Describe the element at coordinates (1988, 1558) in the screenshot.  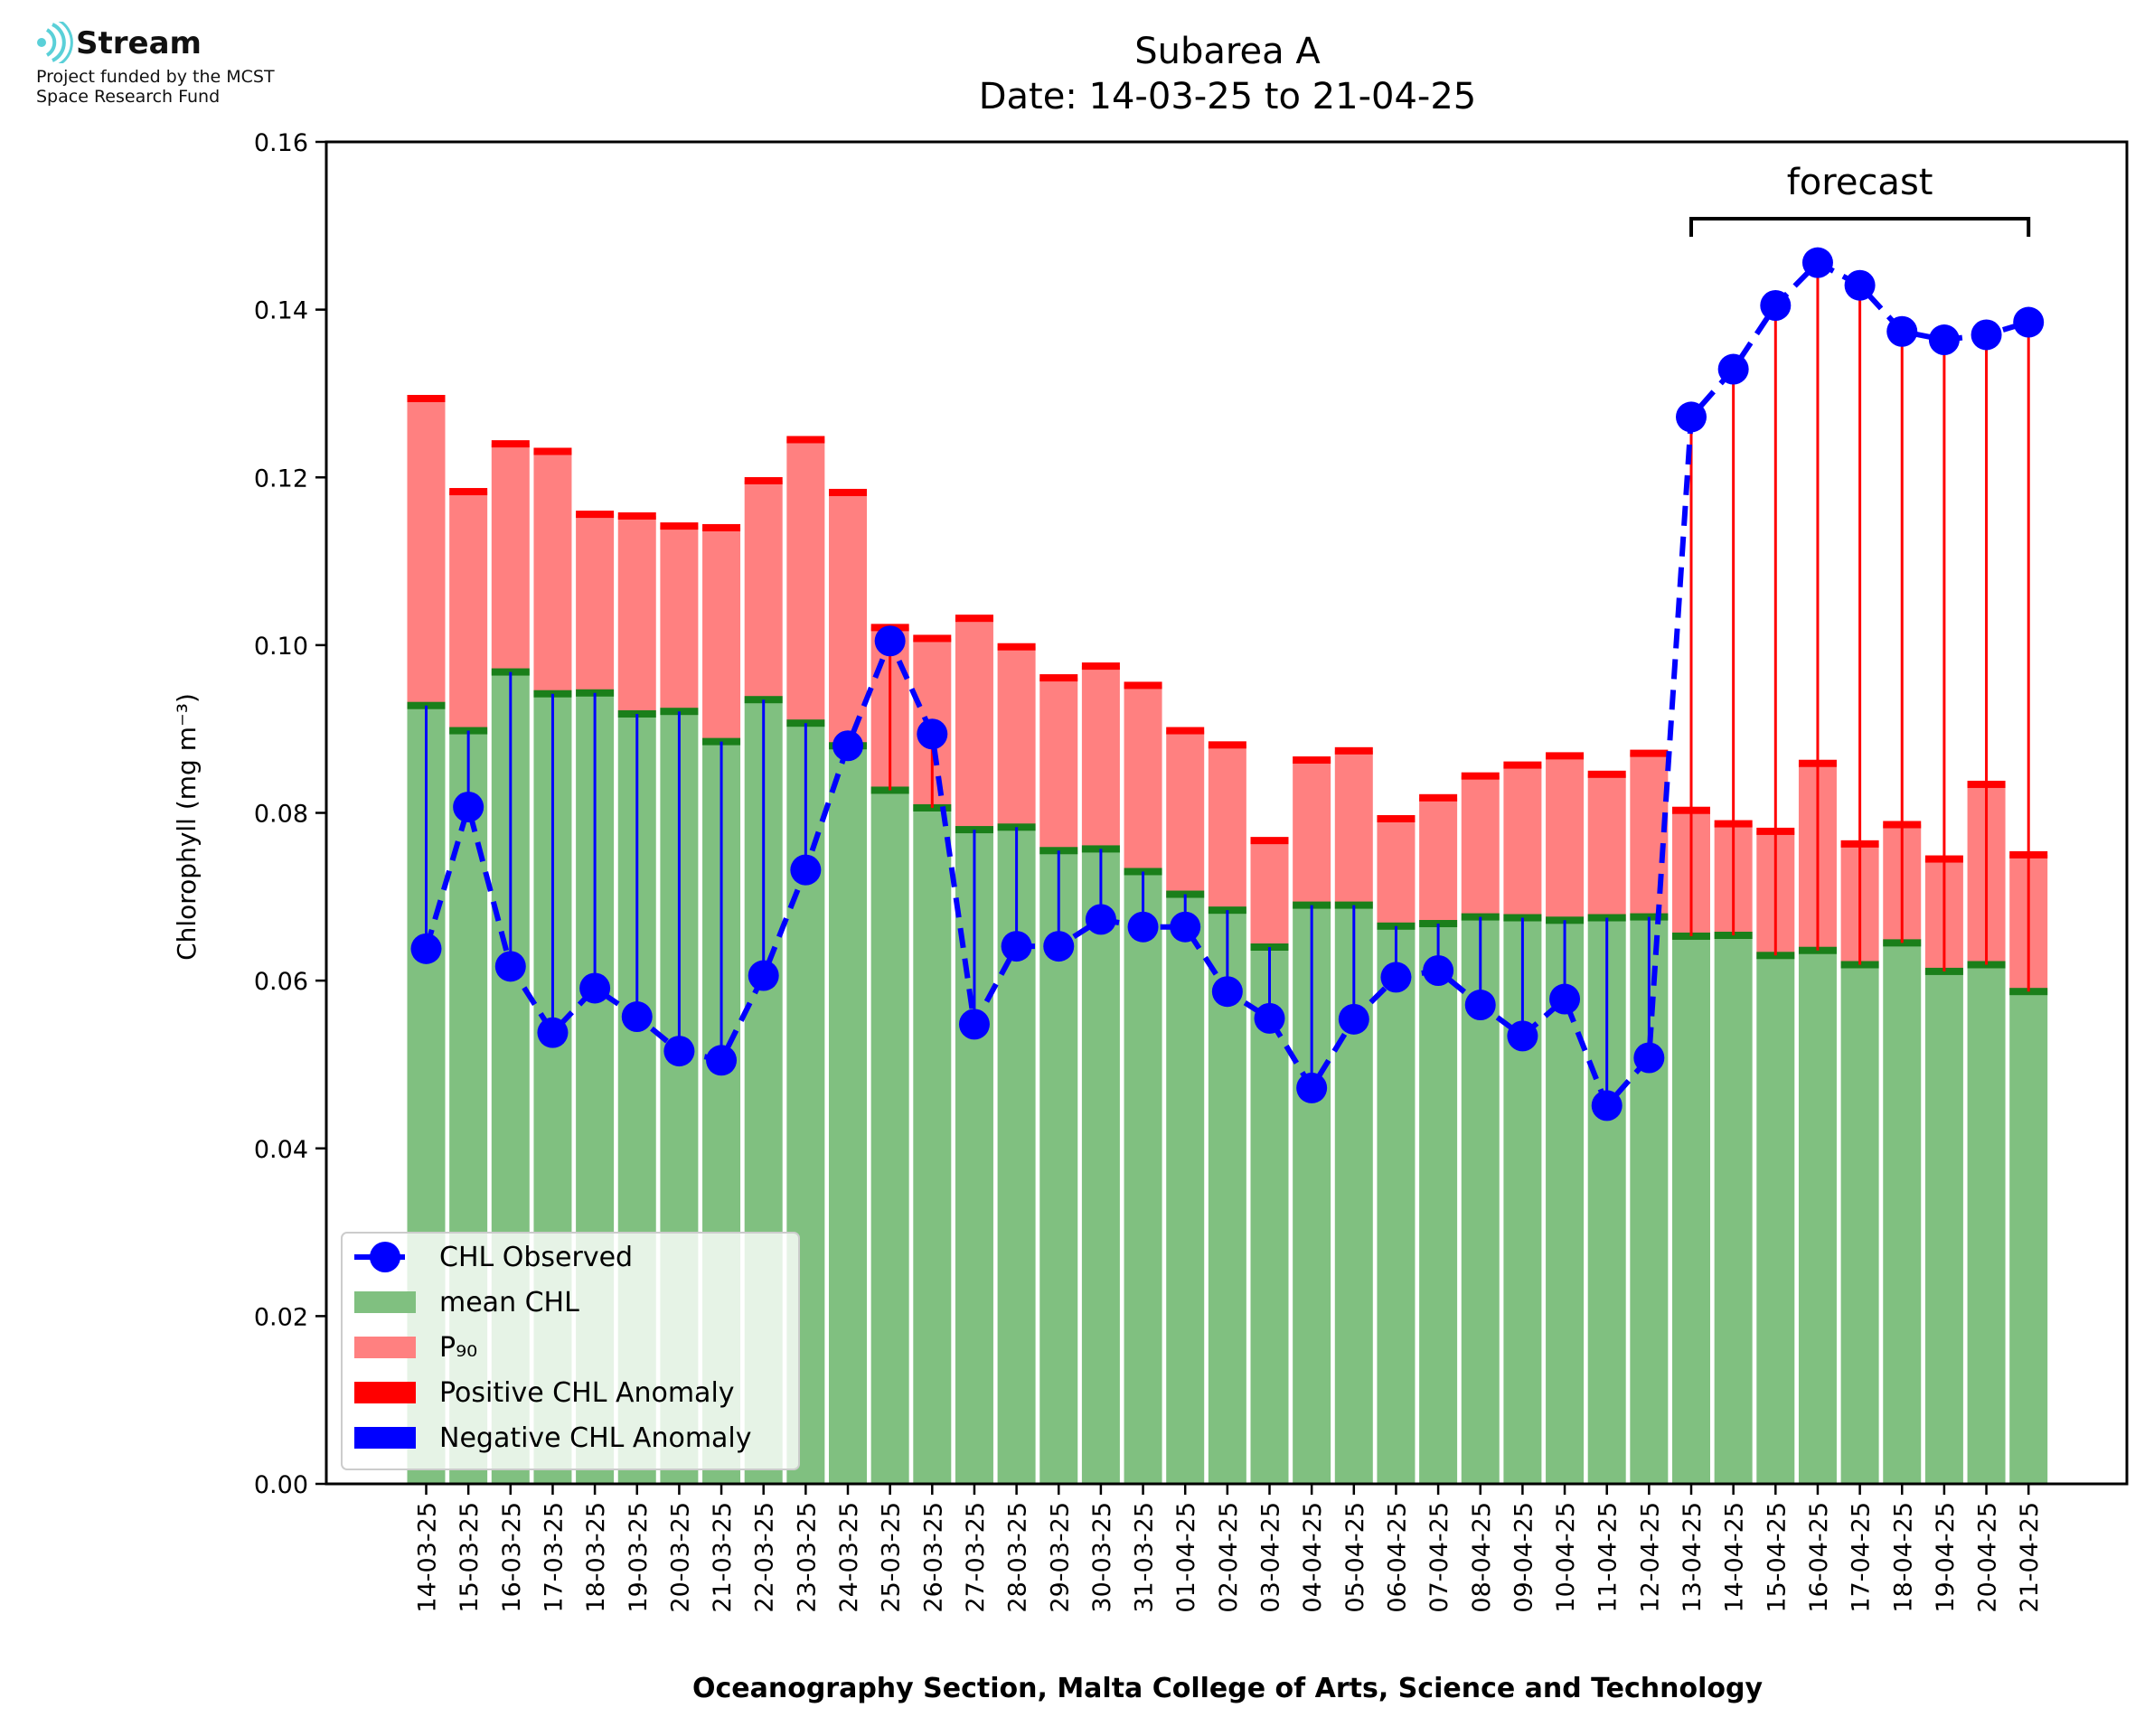
I see `x-tick-label: 20-04-25` at that location.